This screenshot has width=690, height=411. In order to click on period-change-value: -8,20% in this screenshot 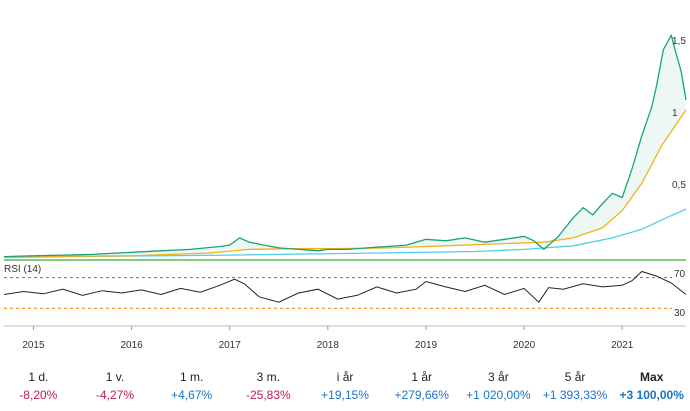, I will do `click(38, 395)`.